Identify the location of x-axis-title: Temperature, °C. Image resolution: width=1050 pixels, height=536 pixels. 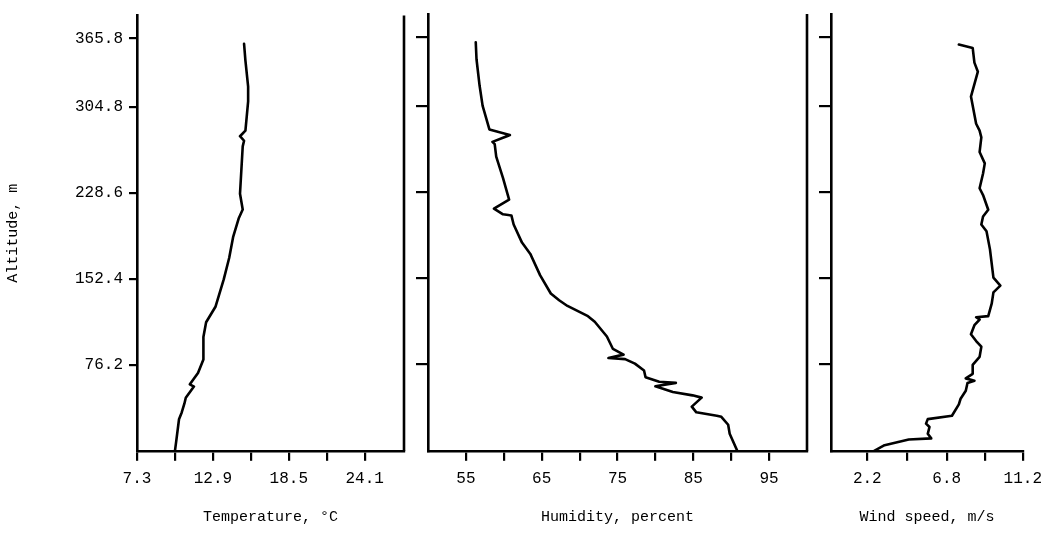
(270, 517).